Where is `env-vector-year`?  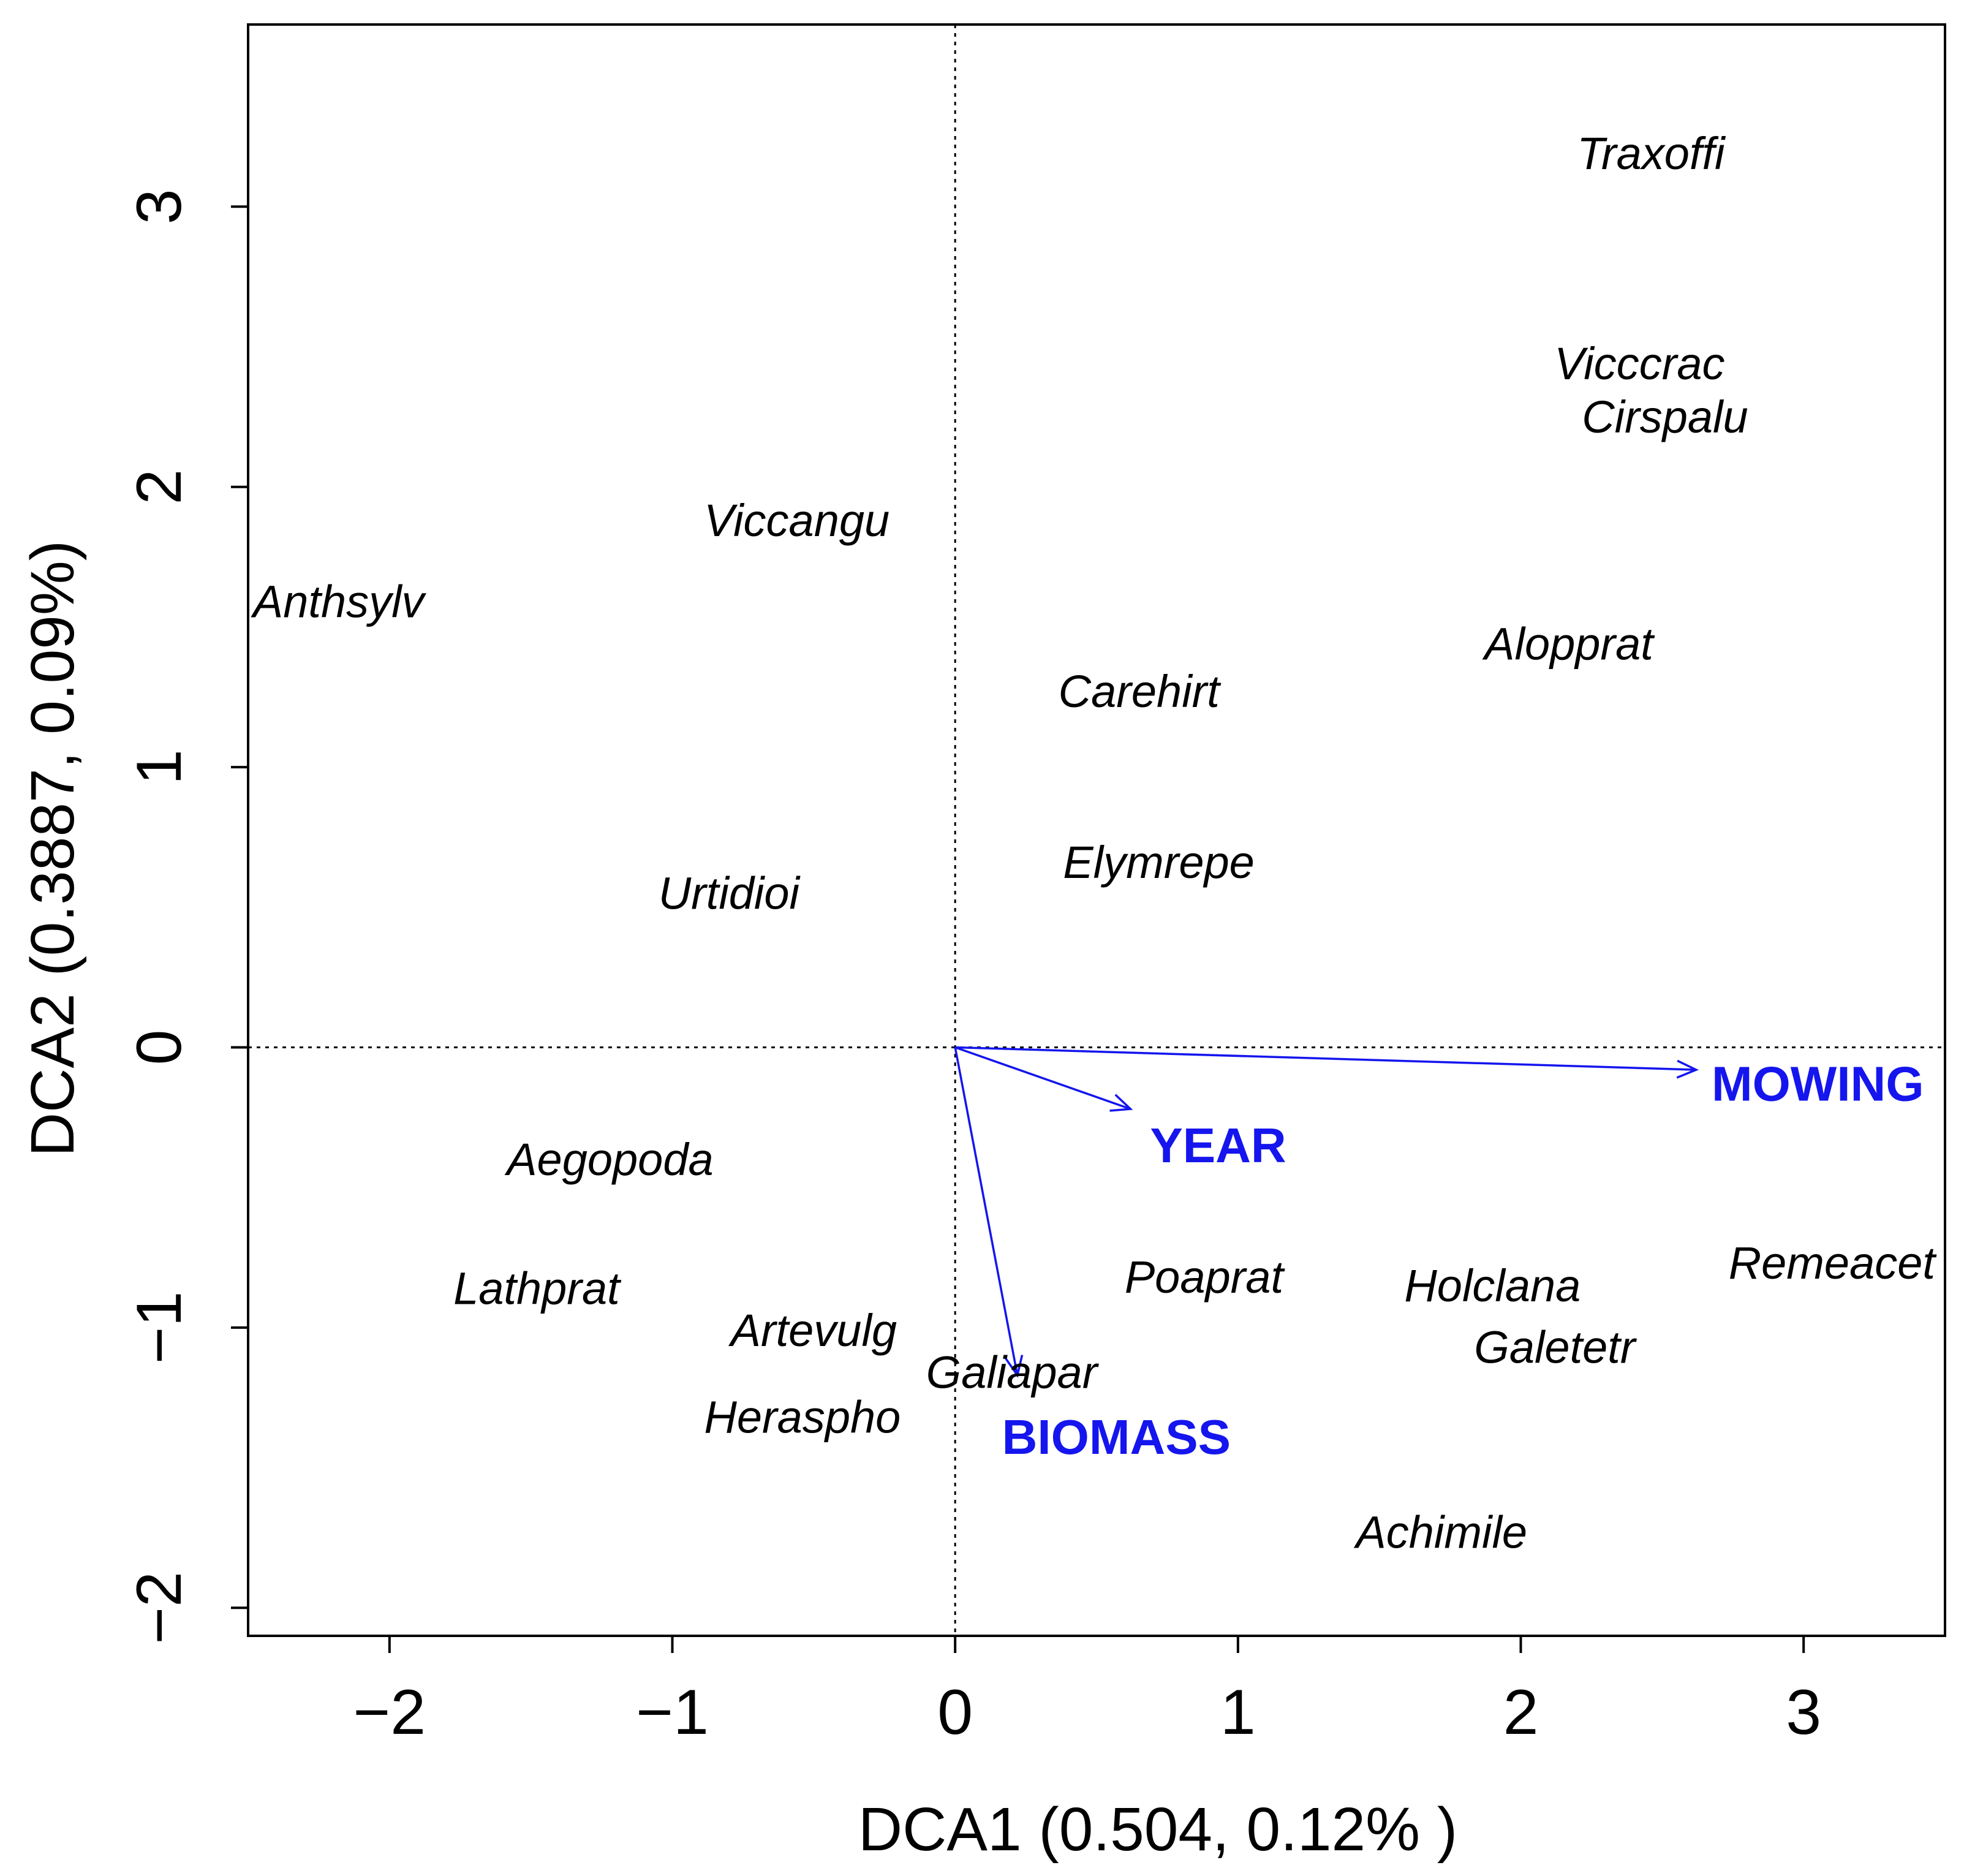 env-vector-year is located at coordinates (1042, 1078).